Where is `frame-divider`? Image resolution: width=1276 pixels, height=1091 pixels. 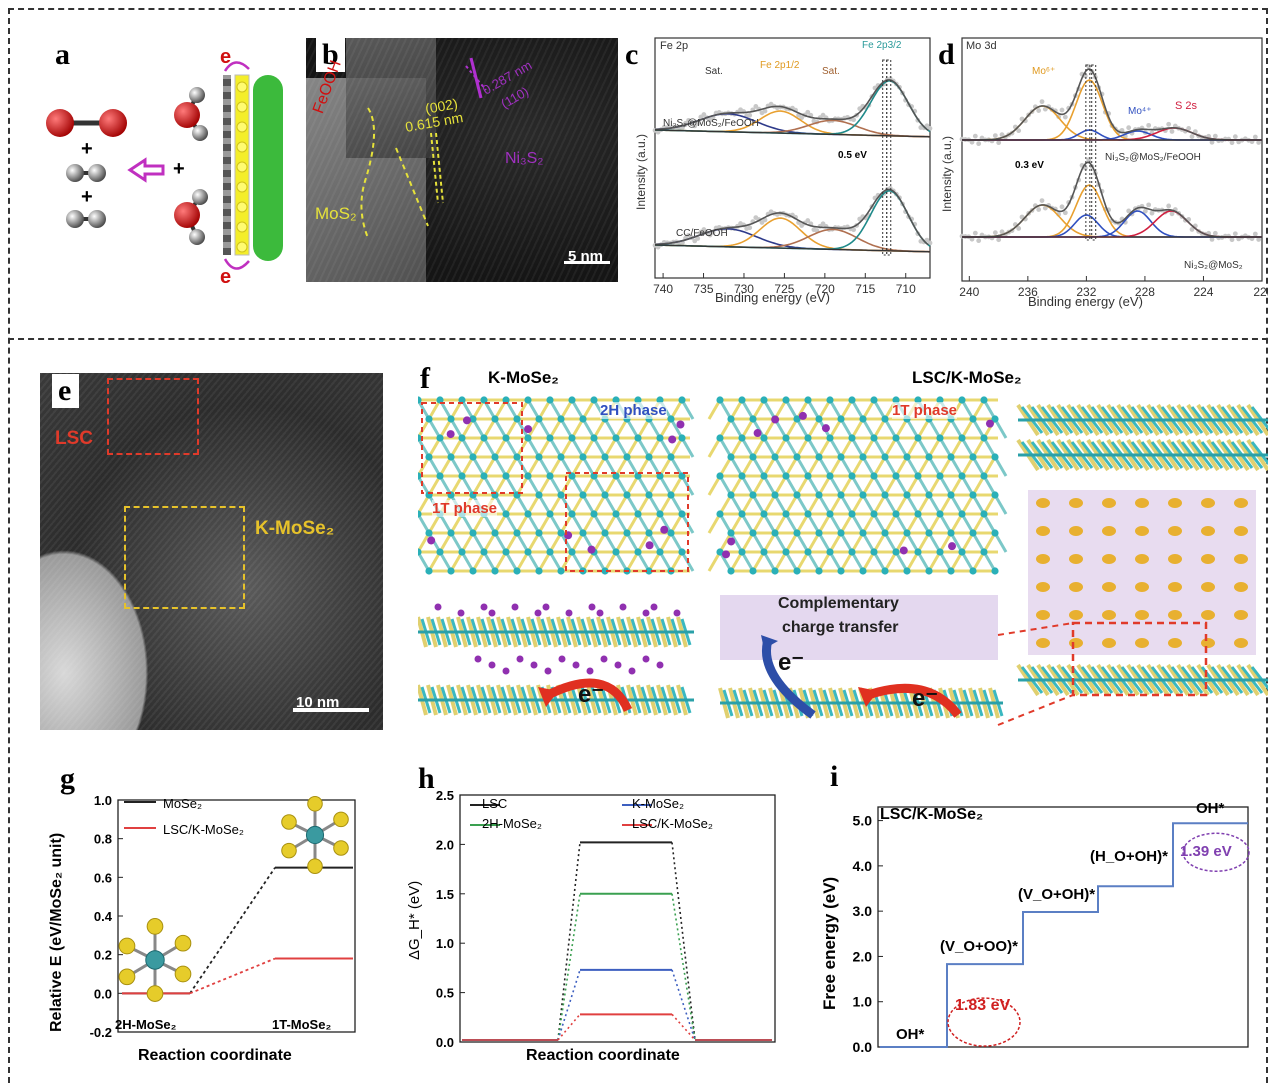
frame-divider is located at coordinates (638, 339).